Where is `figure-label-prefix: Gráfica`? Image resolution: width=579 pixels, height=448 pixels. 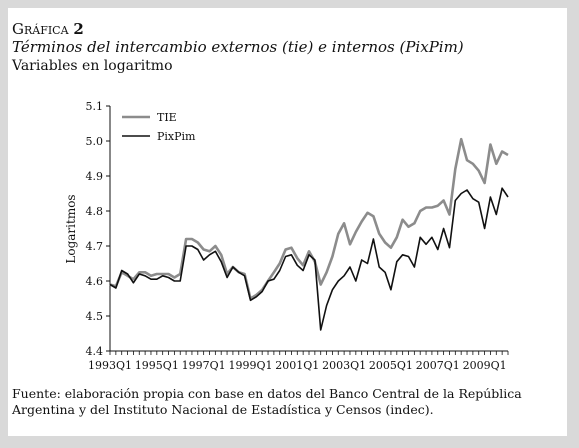 figure-label-prefix: Gráfica is located at coordinates (40, 29).